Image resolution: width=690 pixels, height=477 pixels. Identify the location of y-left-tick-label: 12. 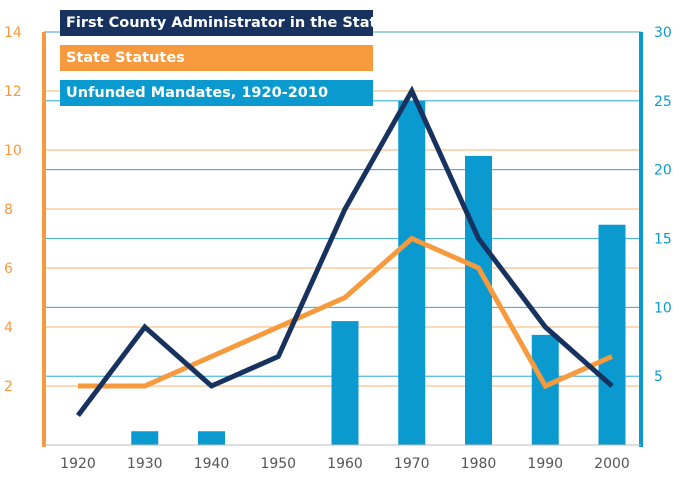
(13, 92).